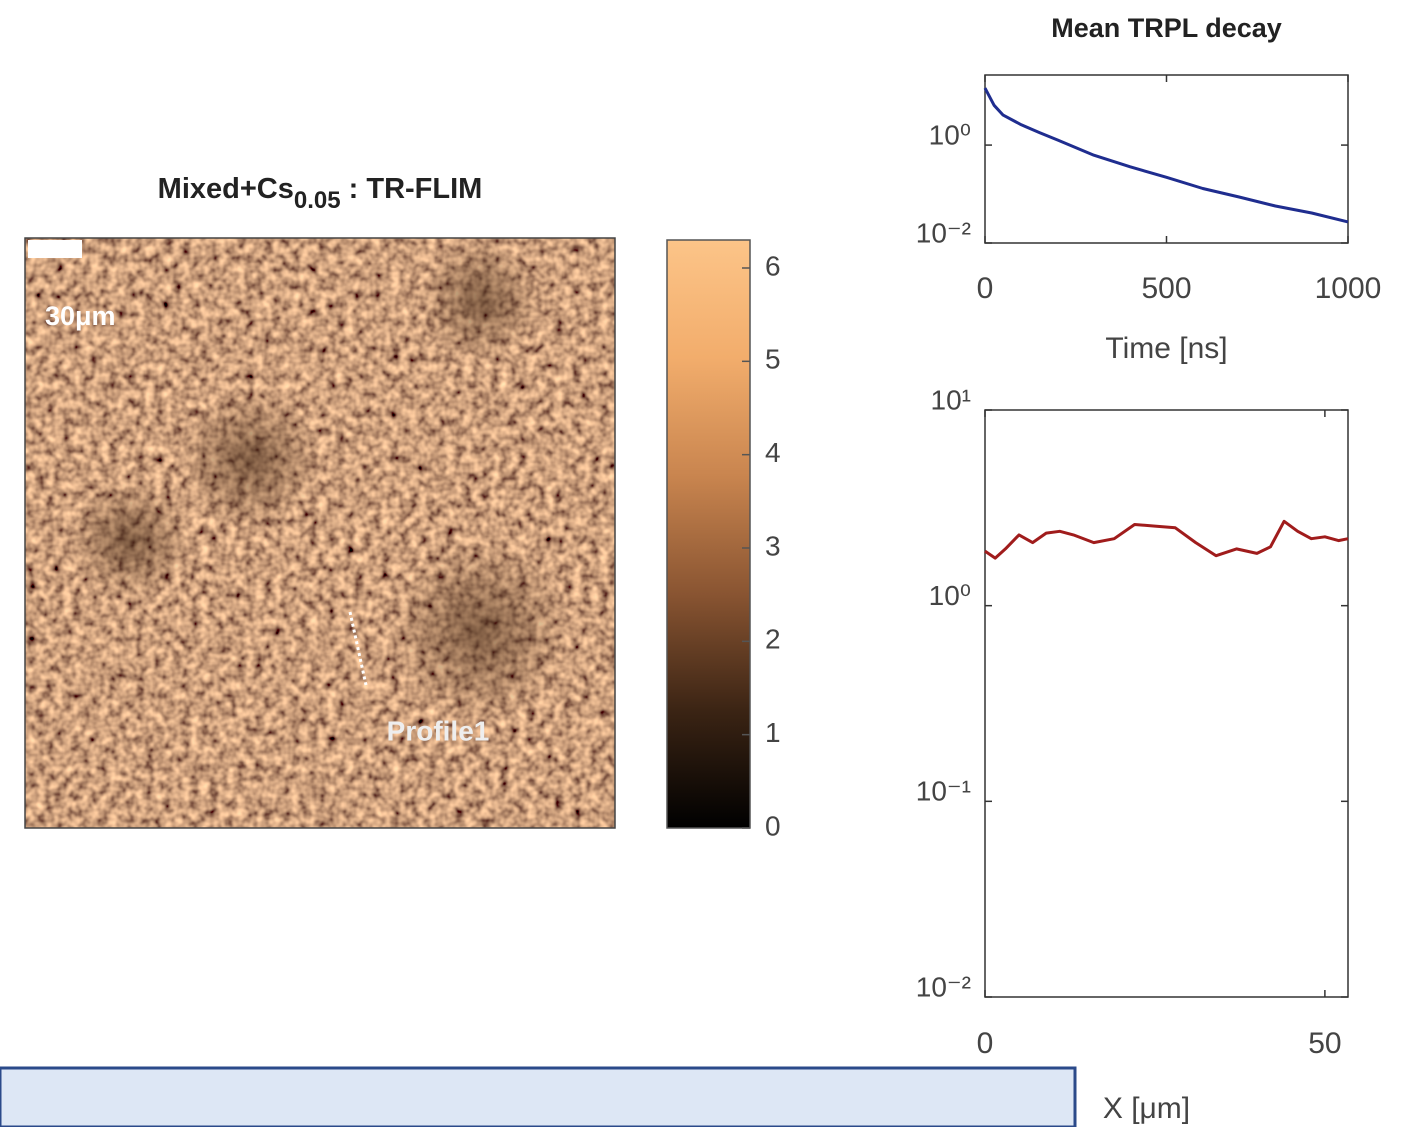  I want to click on title-part: 0.05, so click(317, 200).